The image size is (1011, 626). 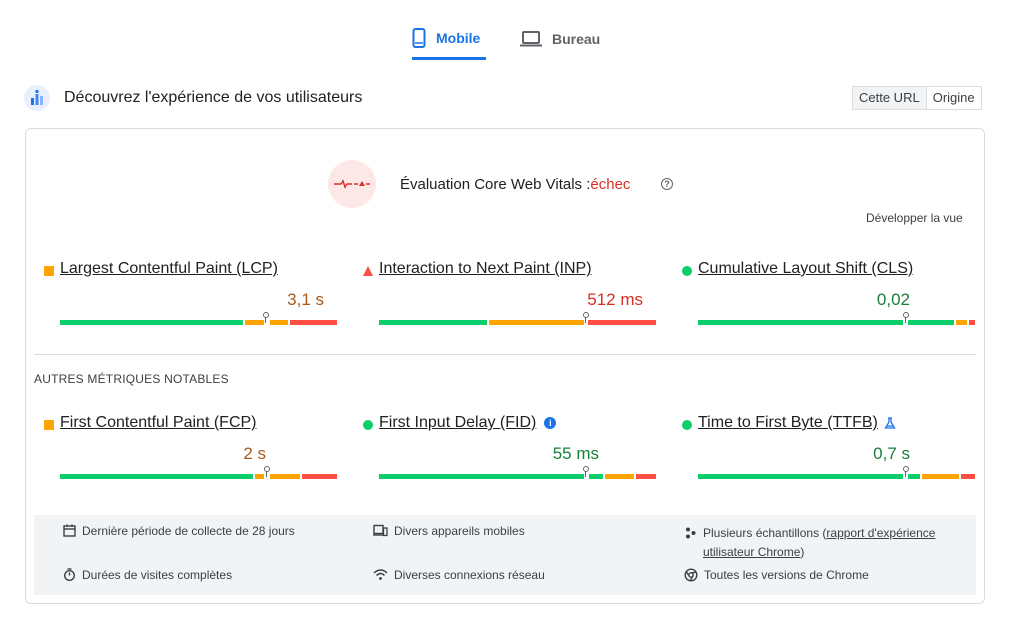 I want to click on help-icon: ?, so click(x=667, y=184).